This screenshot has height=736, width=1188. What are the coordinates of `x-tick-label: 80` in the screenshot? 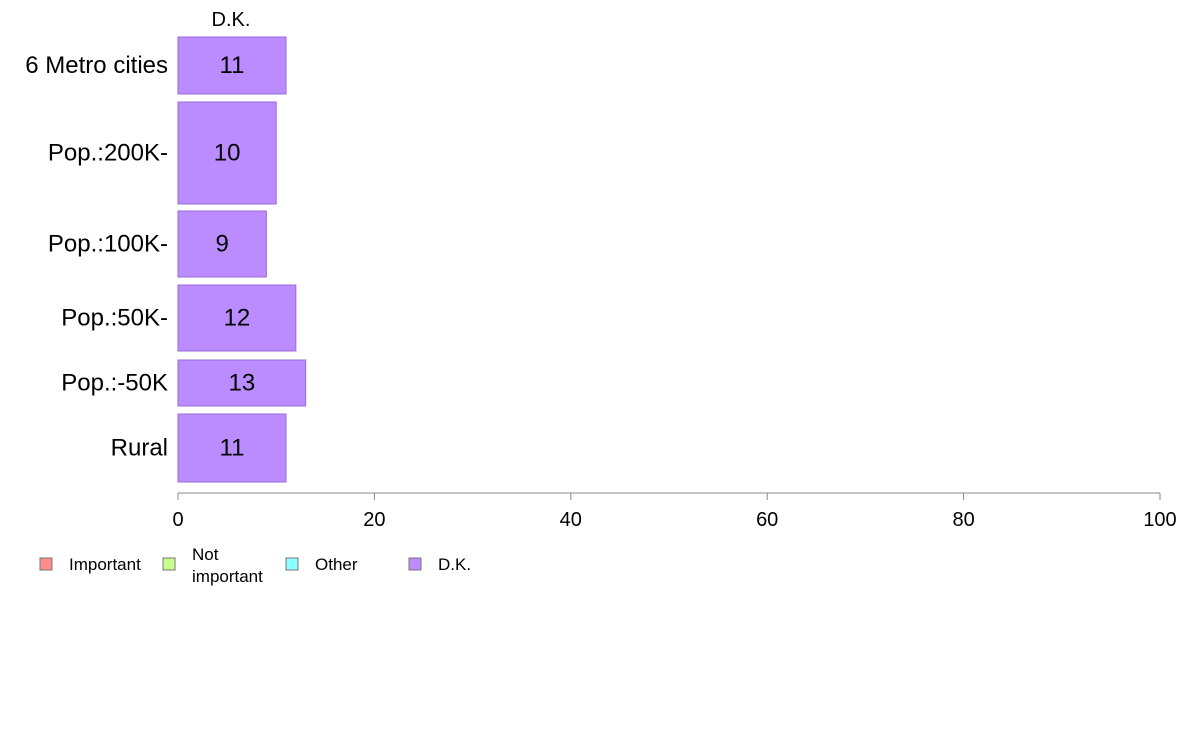 It's located at (963, 520).